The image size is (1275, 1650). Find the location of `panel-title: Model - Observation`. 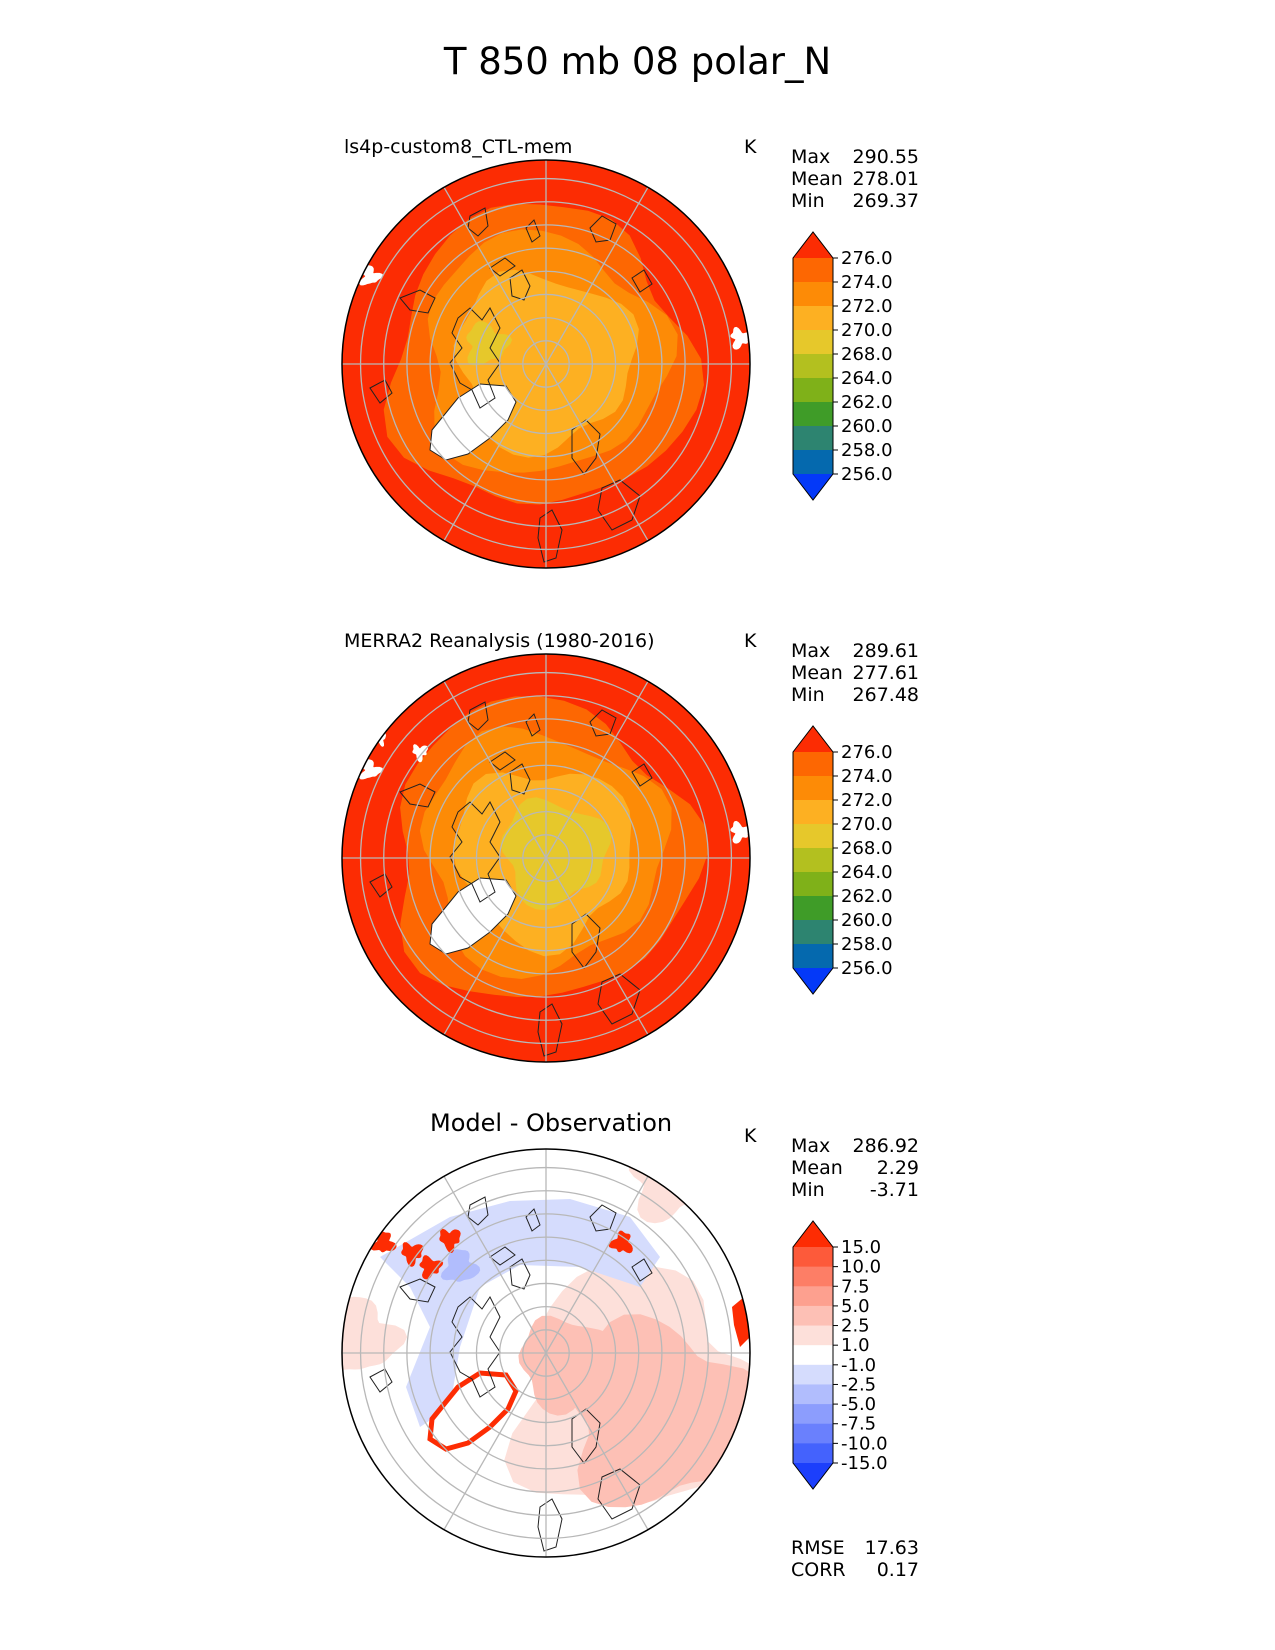

panel-title: Model - Observation is located at coordinates (551, 1123).